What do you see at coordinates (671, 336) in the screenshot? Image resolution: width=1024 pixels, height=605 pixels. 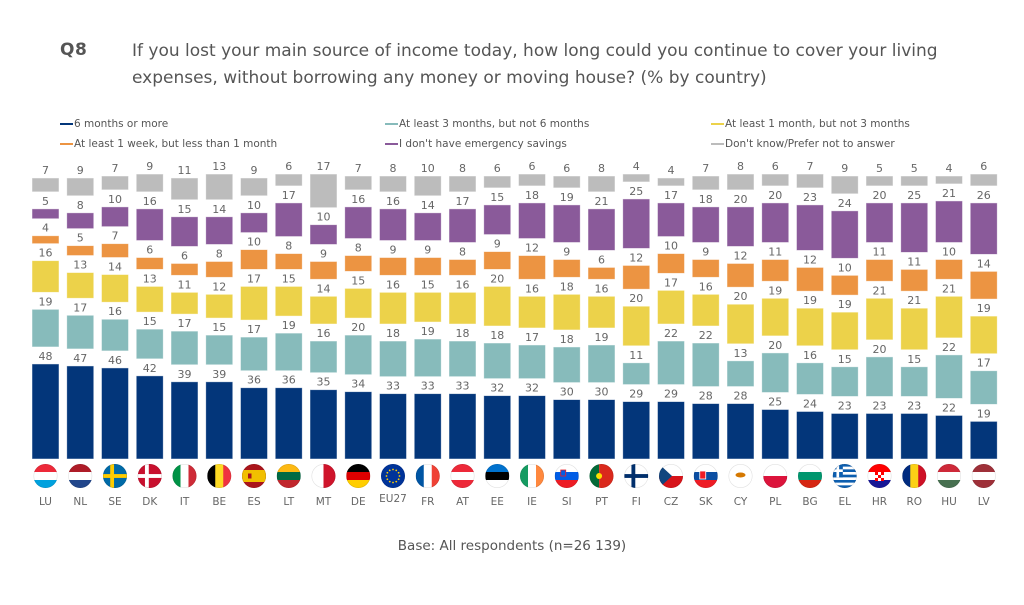 I see `bar-group-cz: 29 22 17 10 17 4 CZ` at bounding box center [671, 336].